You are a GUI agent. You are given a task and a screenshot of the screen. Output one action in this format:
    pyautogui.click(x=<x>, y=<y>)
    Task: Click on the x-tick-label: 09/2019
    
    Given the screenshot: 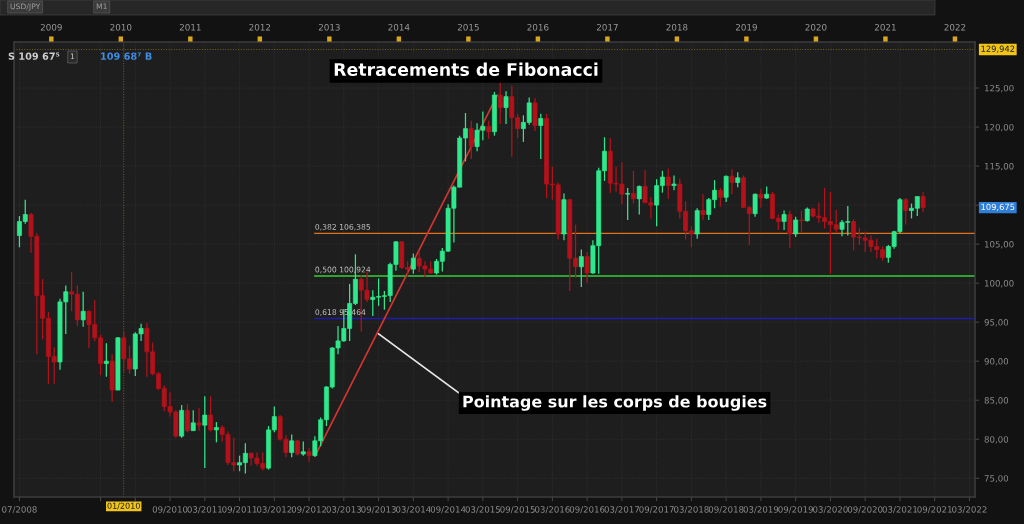 What is the action you would take?
    pyautogui.click(x=795, y=510)
    